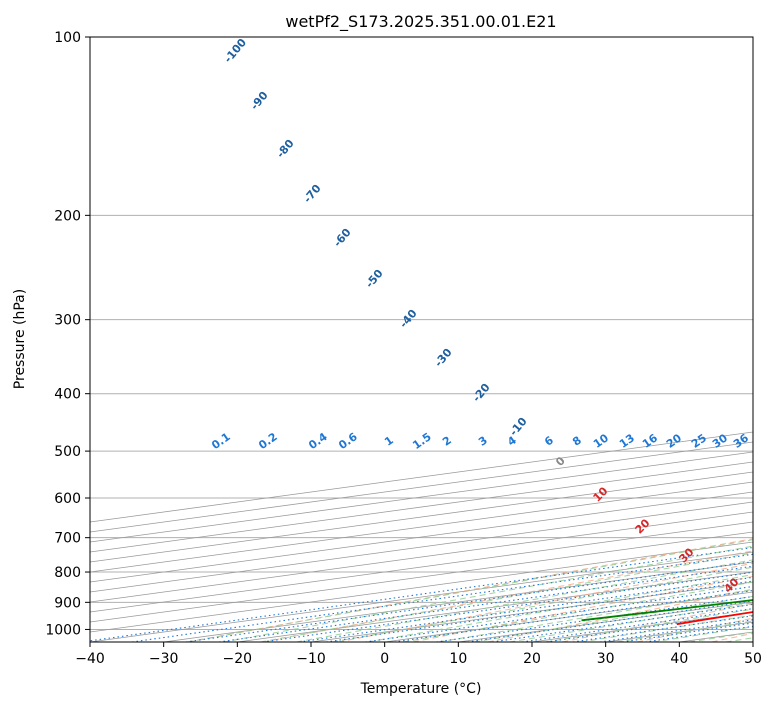  What do you see at coordinates (67, 603) in the screenshot?
I see `y-tick-label: 900` at bounding box center [67, 603].